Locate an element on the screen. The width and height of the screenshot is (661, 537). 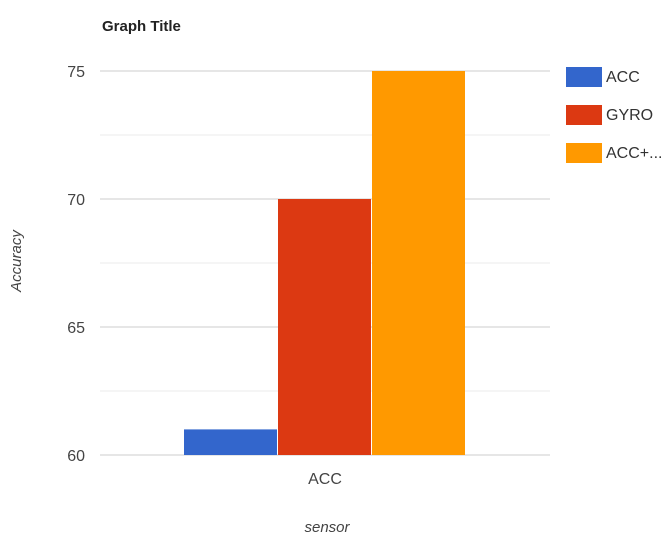
y-tick-label: 65 is located at coordinates (76, 328).